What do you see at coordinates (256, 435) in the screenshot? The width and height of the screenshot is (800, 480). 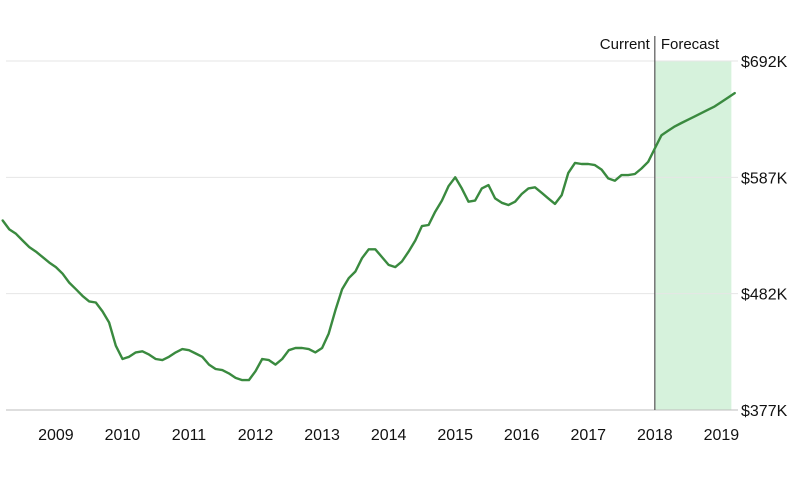 I see `x-tick-label: 2012` at bounding box center [256, 435].